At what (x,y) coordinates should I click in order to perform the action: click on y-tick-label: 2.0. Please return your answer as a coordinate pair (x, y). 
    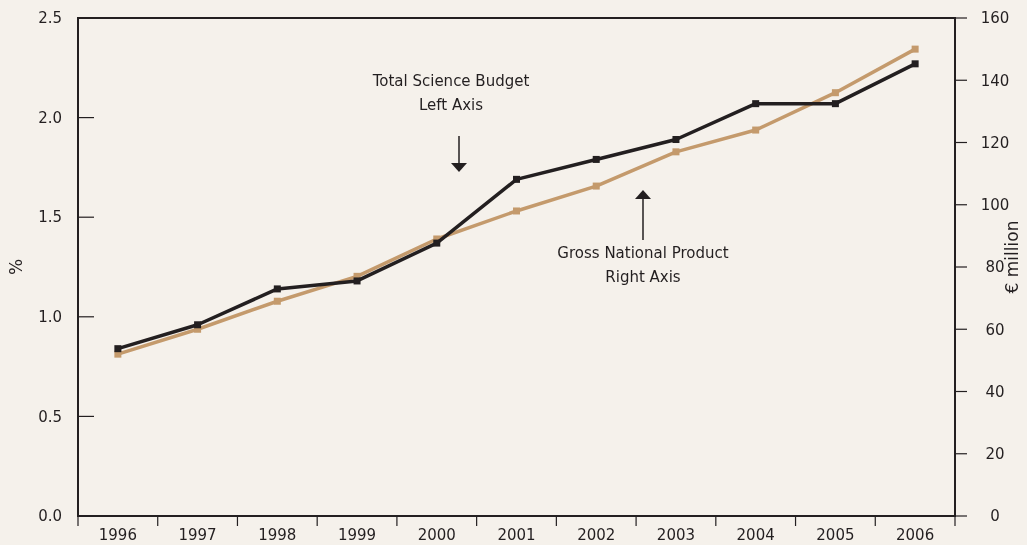
    Looking at the image, I should click on (50, 117).